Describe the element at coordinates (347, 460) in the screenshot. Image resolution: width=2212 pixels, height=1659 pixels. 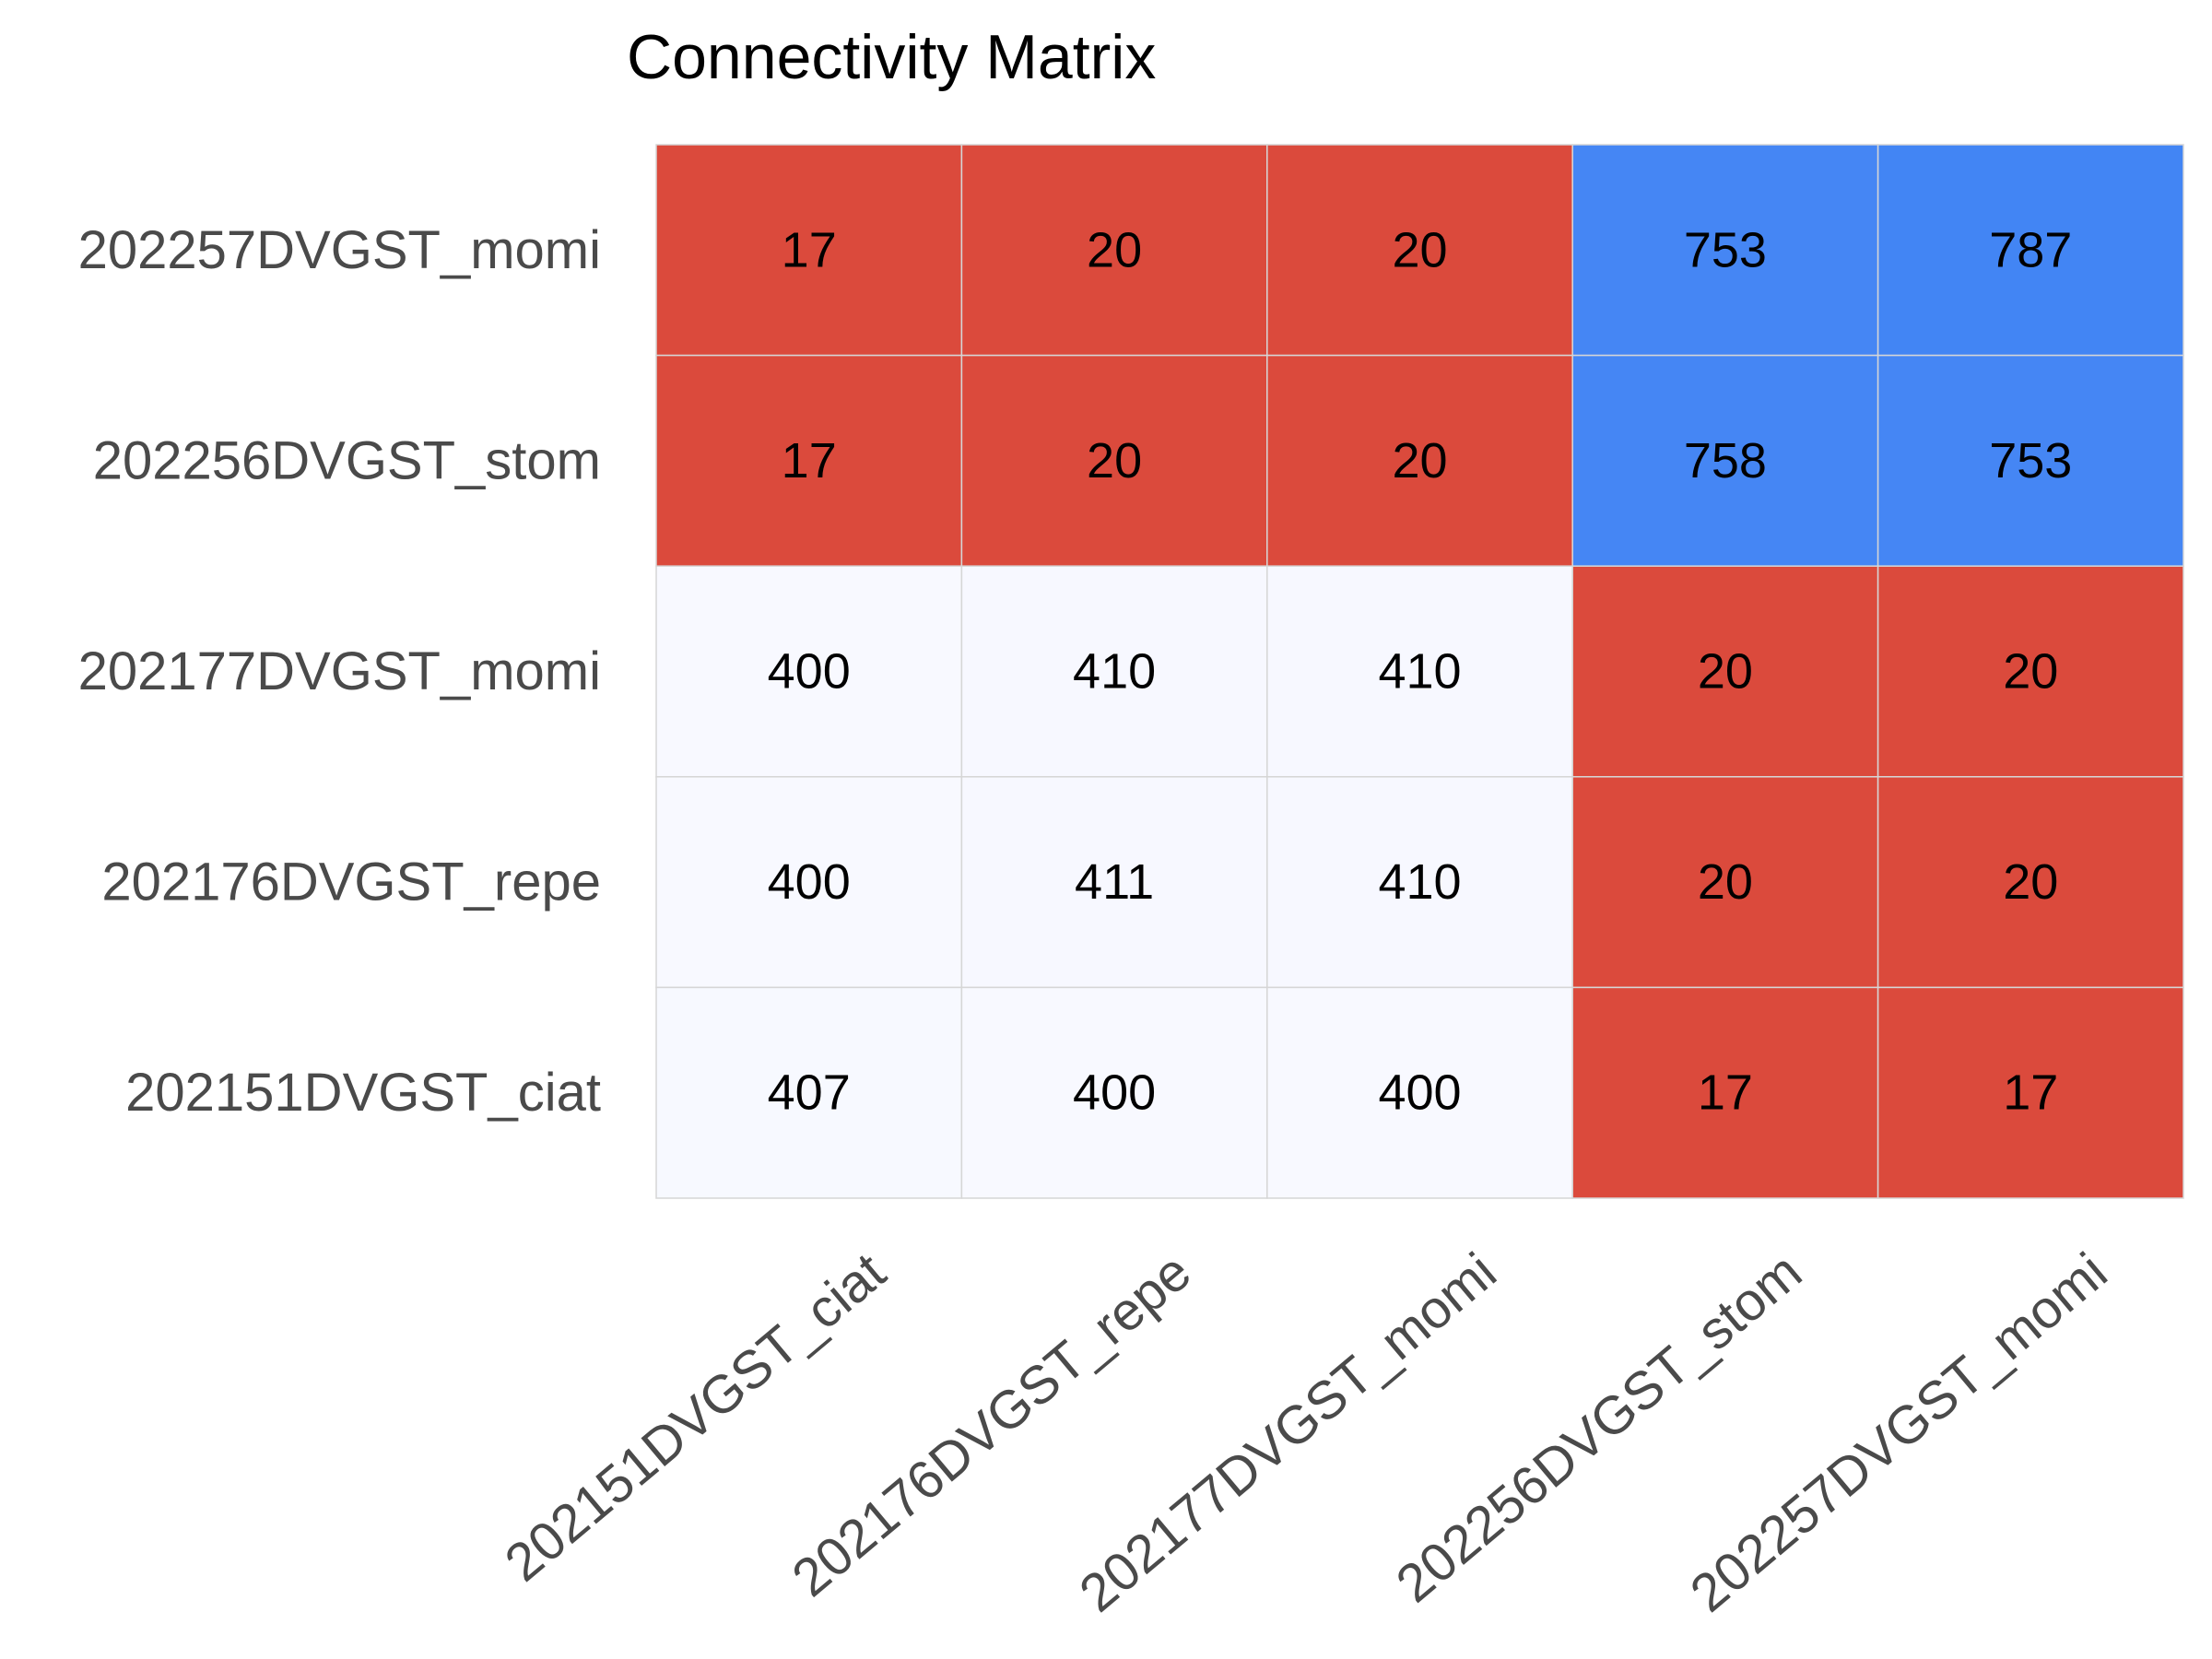
I see `y-tick-label: 202256DVGST_stom` at that location.